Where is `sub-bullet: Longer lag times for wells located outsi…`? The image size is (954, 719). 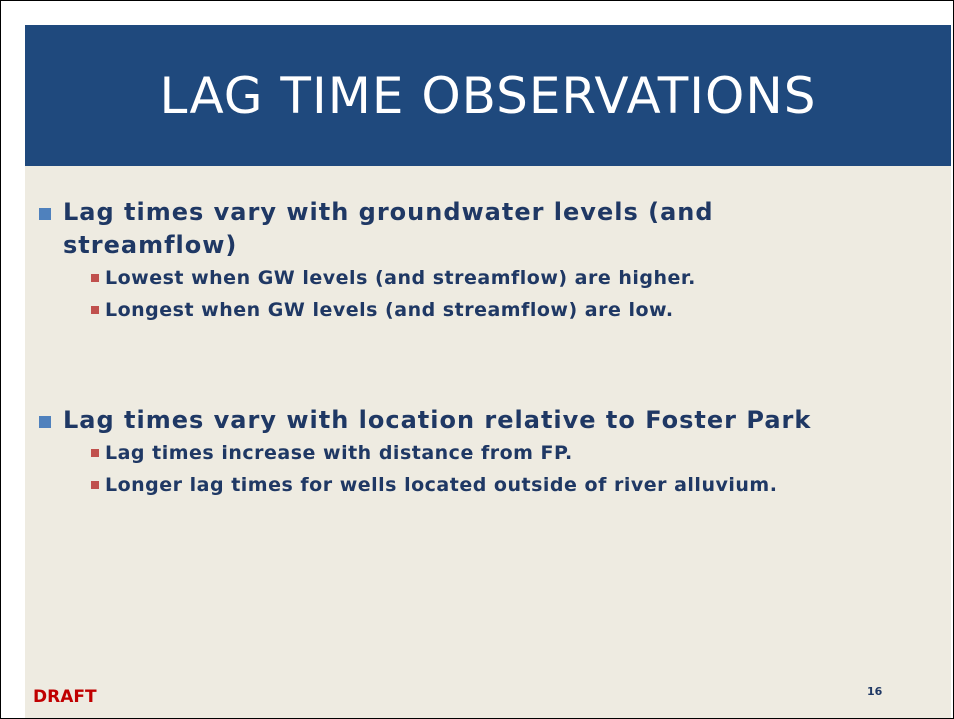 sub-bullet: Longer lag times for wells located outsi… is located at coordinates (487, 485).